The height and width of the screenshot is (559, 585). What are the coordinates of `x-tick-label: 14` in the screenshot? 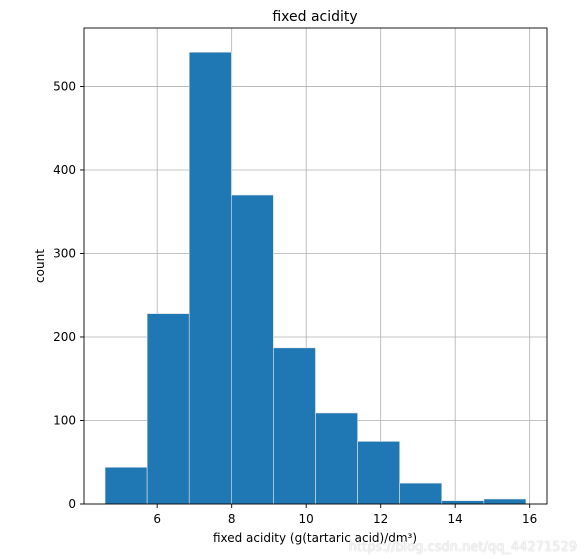 It's located at (455, 519).